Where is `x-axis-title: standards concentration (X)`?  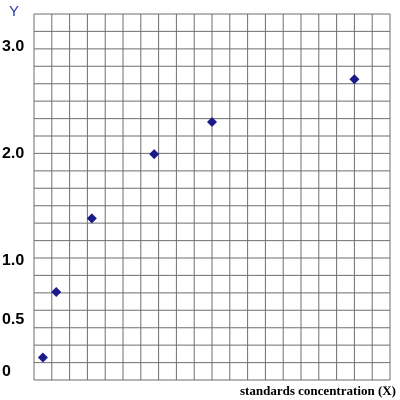 x-axis-title: standards concentration (X) is located at coordinates (318, 390).